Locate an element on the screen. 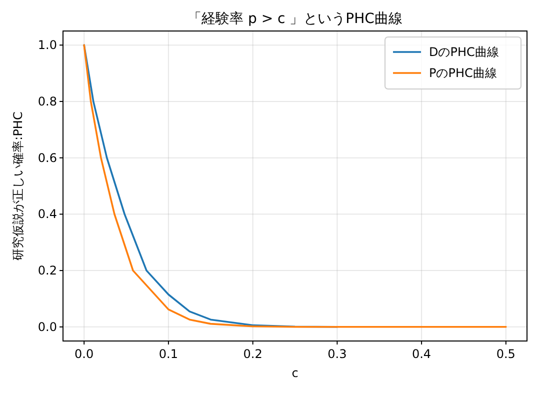  x-tick-label: 0.2 is located at coordinates (252, 354).